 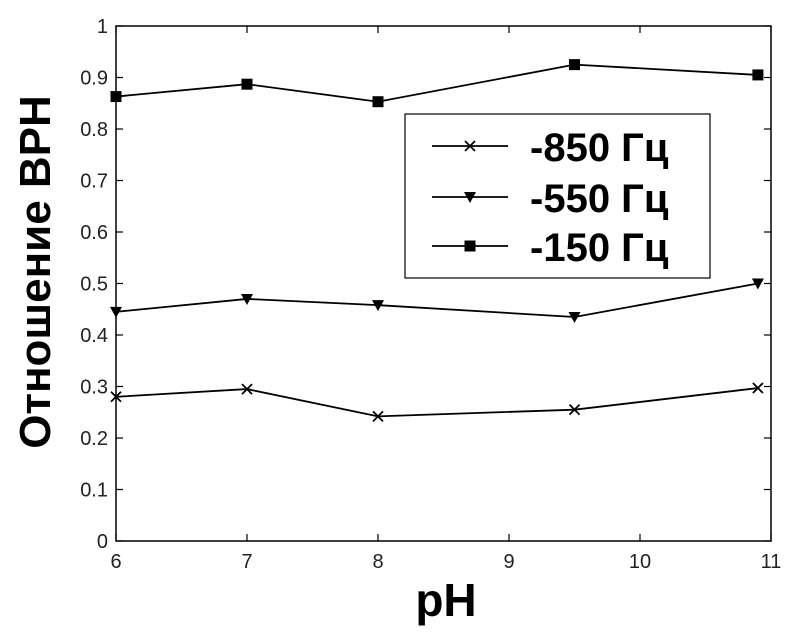 I want to click on x-tick-label: 10, so click(x=640, y=562).